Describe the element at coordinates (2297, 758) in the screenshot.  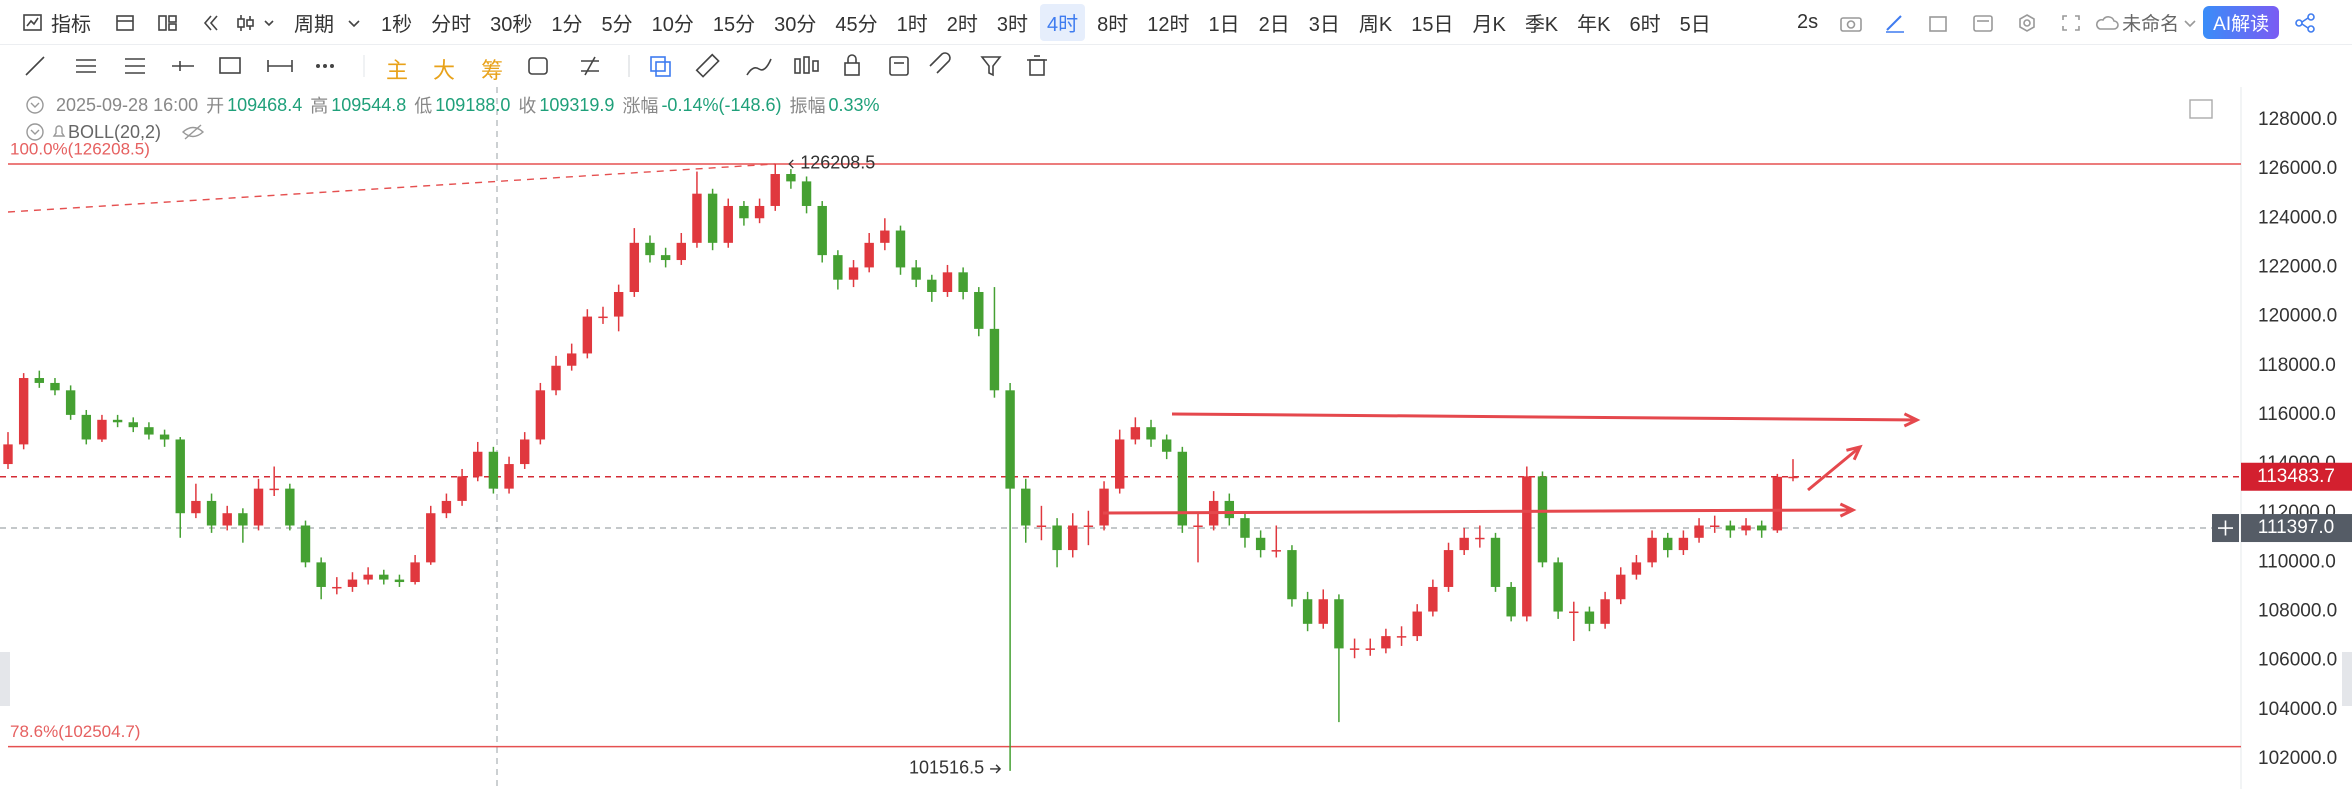
I see `y-tick-label: 102000.0` at that location.